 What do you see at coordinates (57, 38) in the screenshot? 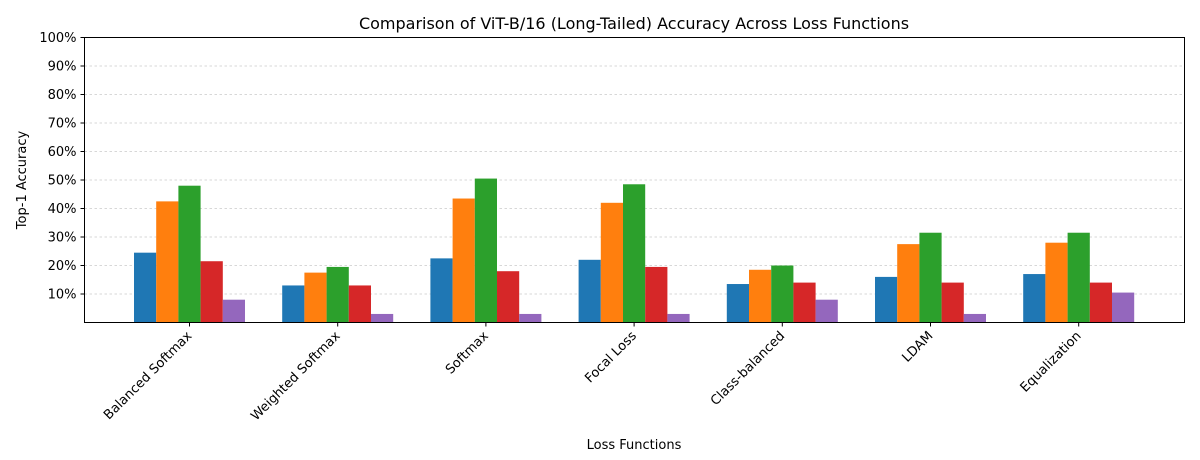
I see `y-tick-label: 100%` at bounding box center [57, 38].